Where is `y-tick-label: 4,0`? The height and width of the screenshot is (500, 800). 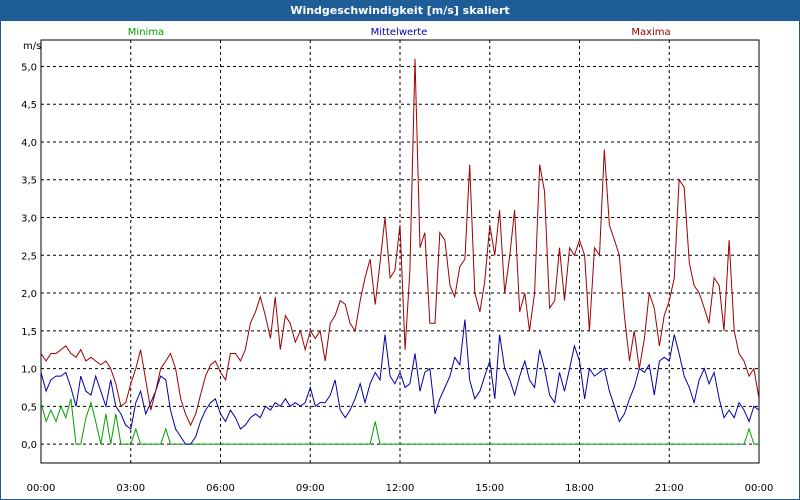 y-tick-label: 4,0 is located at coordinates (29, 143).